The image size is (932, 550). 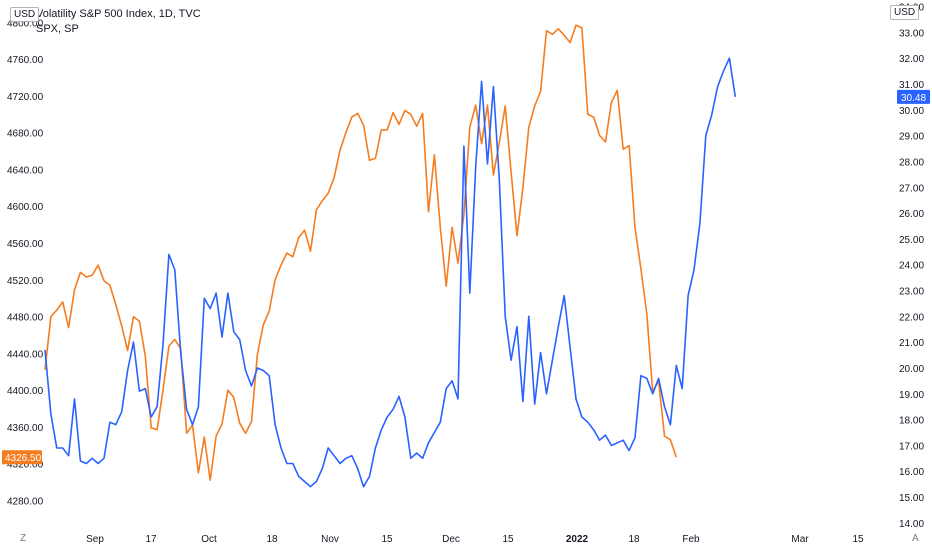 What do you see at coordinates (451, 539) in the screenshot?
I see `x-axis-tick-label: Dec` at bounding box center [451, 539].